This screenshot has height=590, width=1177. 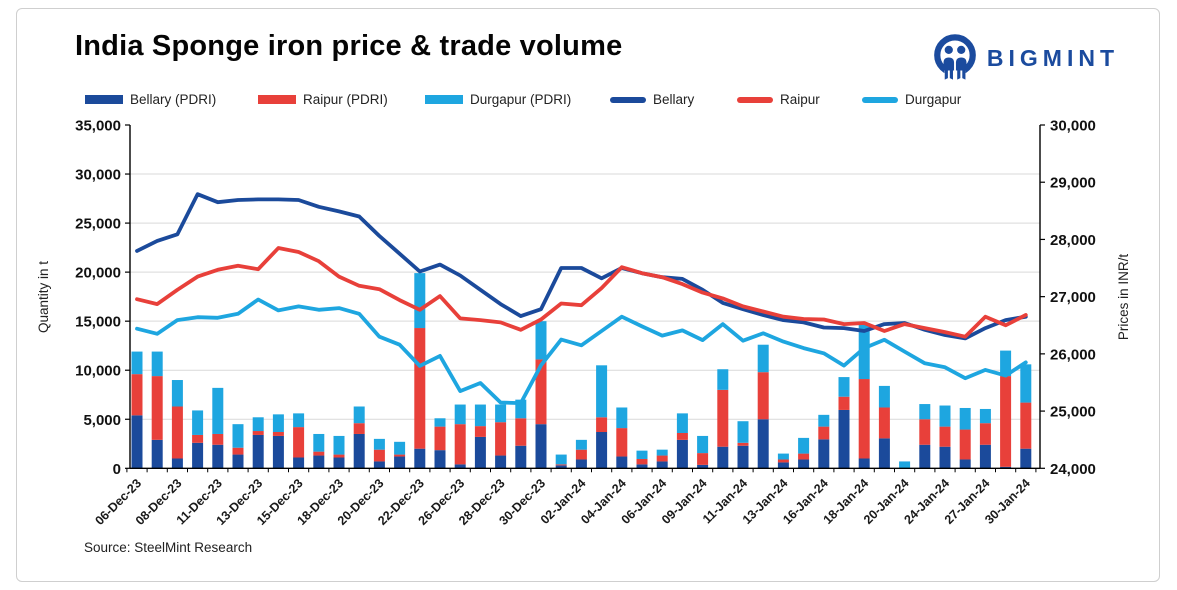 I want to click on chart-title: India Sponge iron price & trade volume, so click(x=349, y=46).